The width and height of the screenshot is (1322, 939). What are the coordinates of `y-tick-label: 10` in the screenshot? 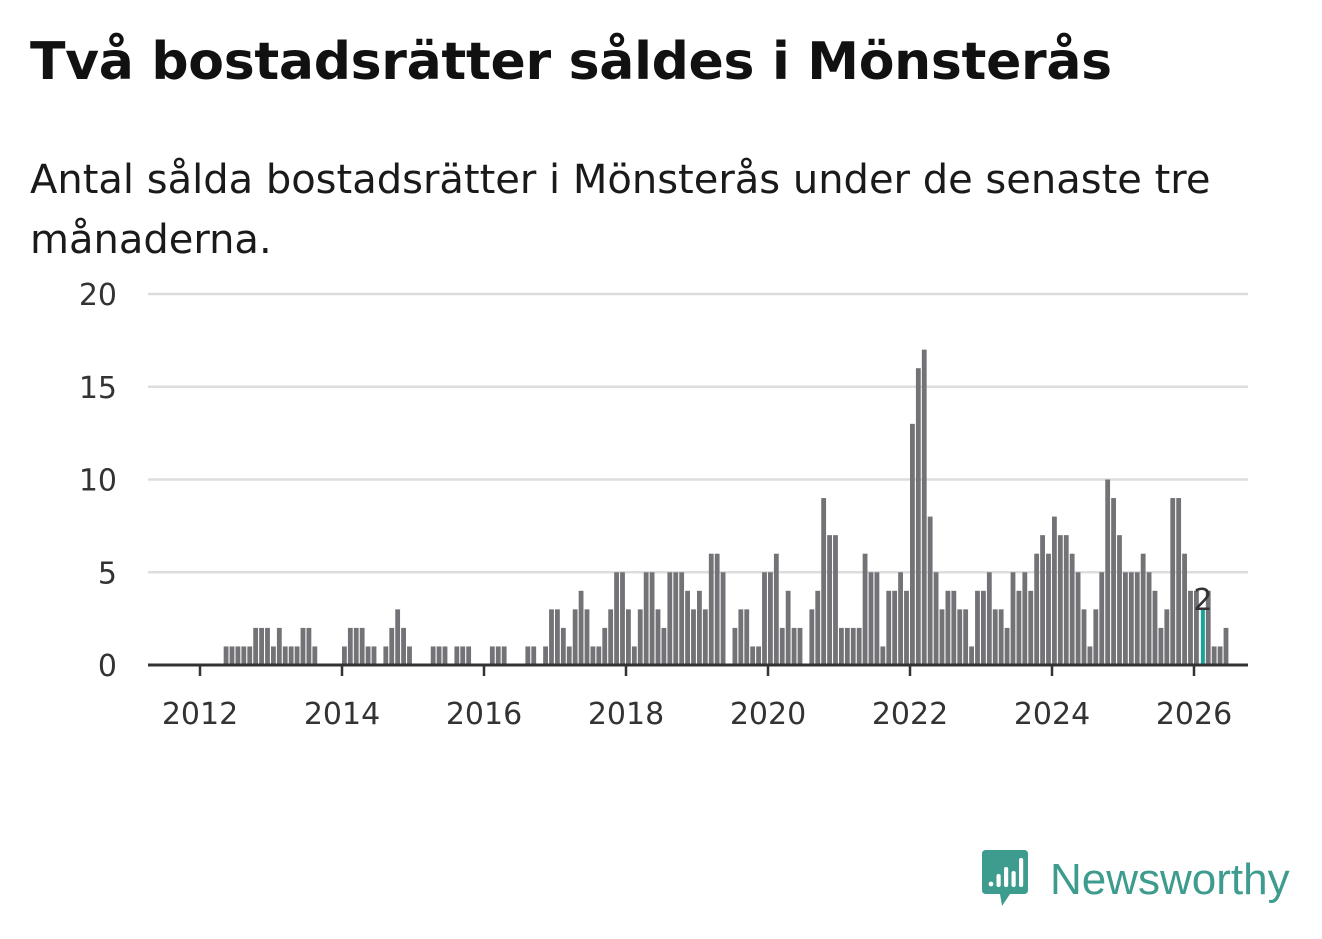 It's located at (98, 481).